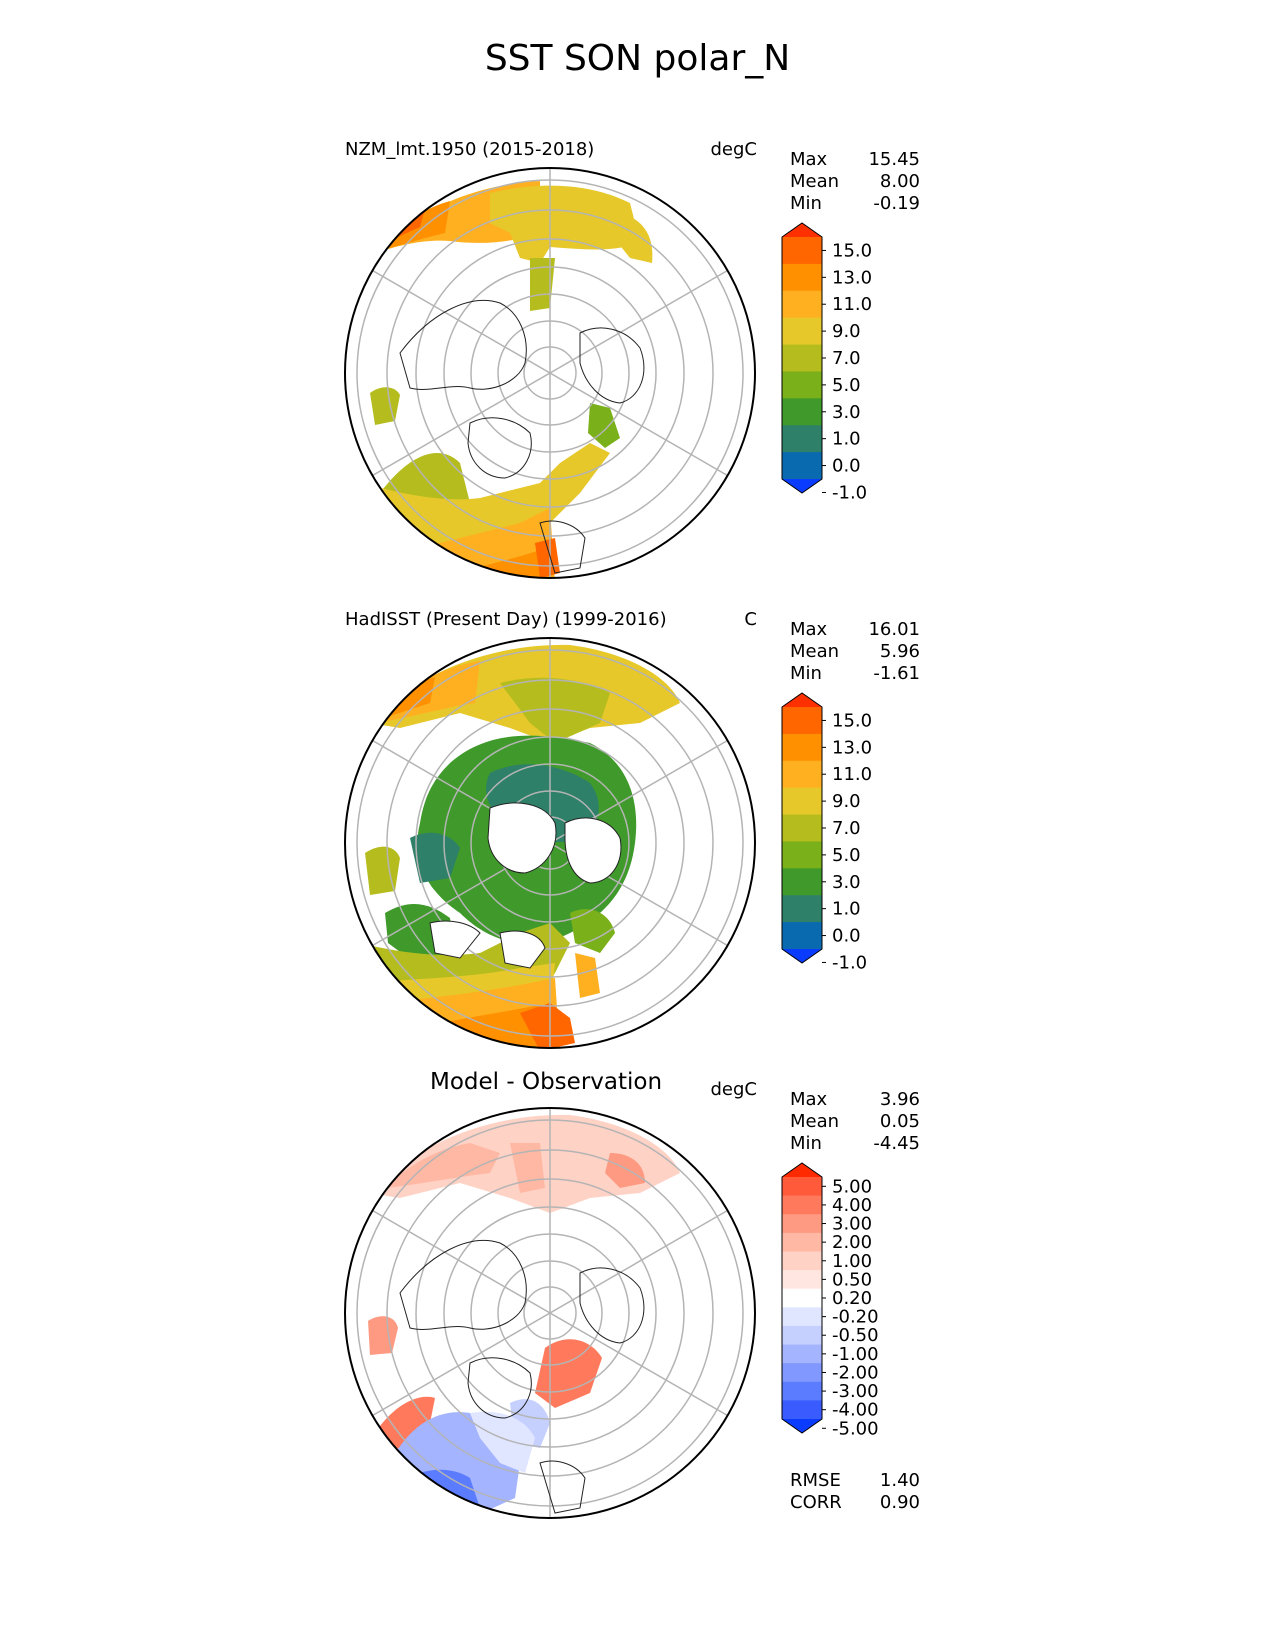 The image size is (1275, 1650). I want to click on skill-stats: RMSE 1.40 CORR 0.90, so click(855, 1492).